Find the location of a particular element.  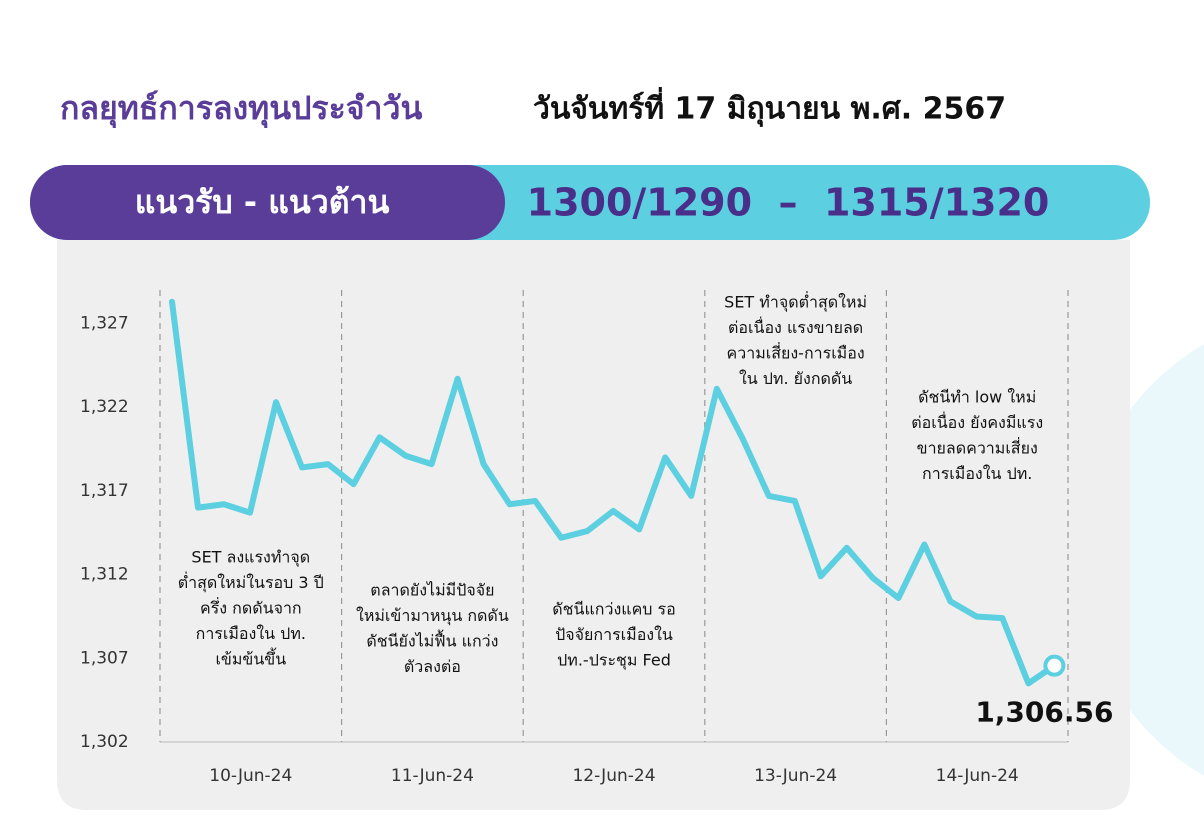

annotation: ใหม่เข้ามาหนุน กดดัน is located at coordinates (432, 616).